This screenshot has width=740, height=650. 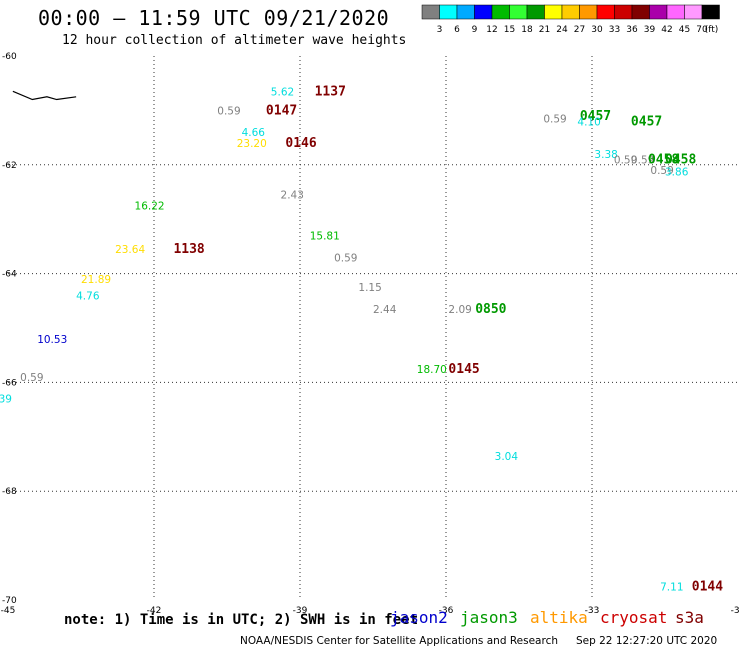 I want to click on legend-jason2: jason2, so click(x=419, y=617).